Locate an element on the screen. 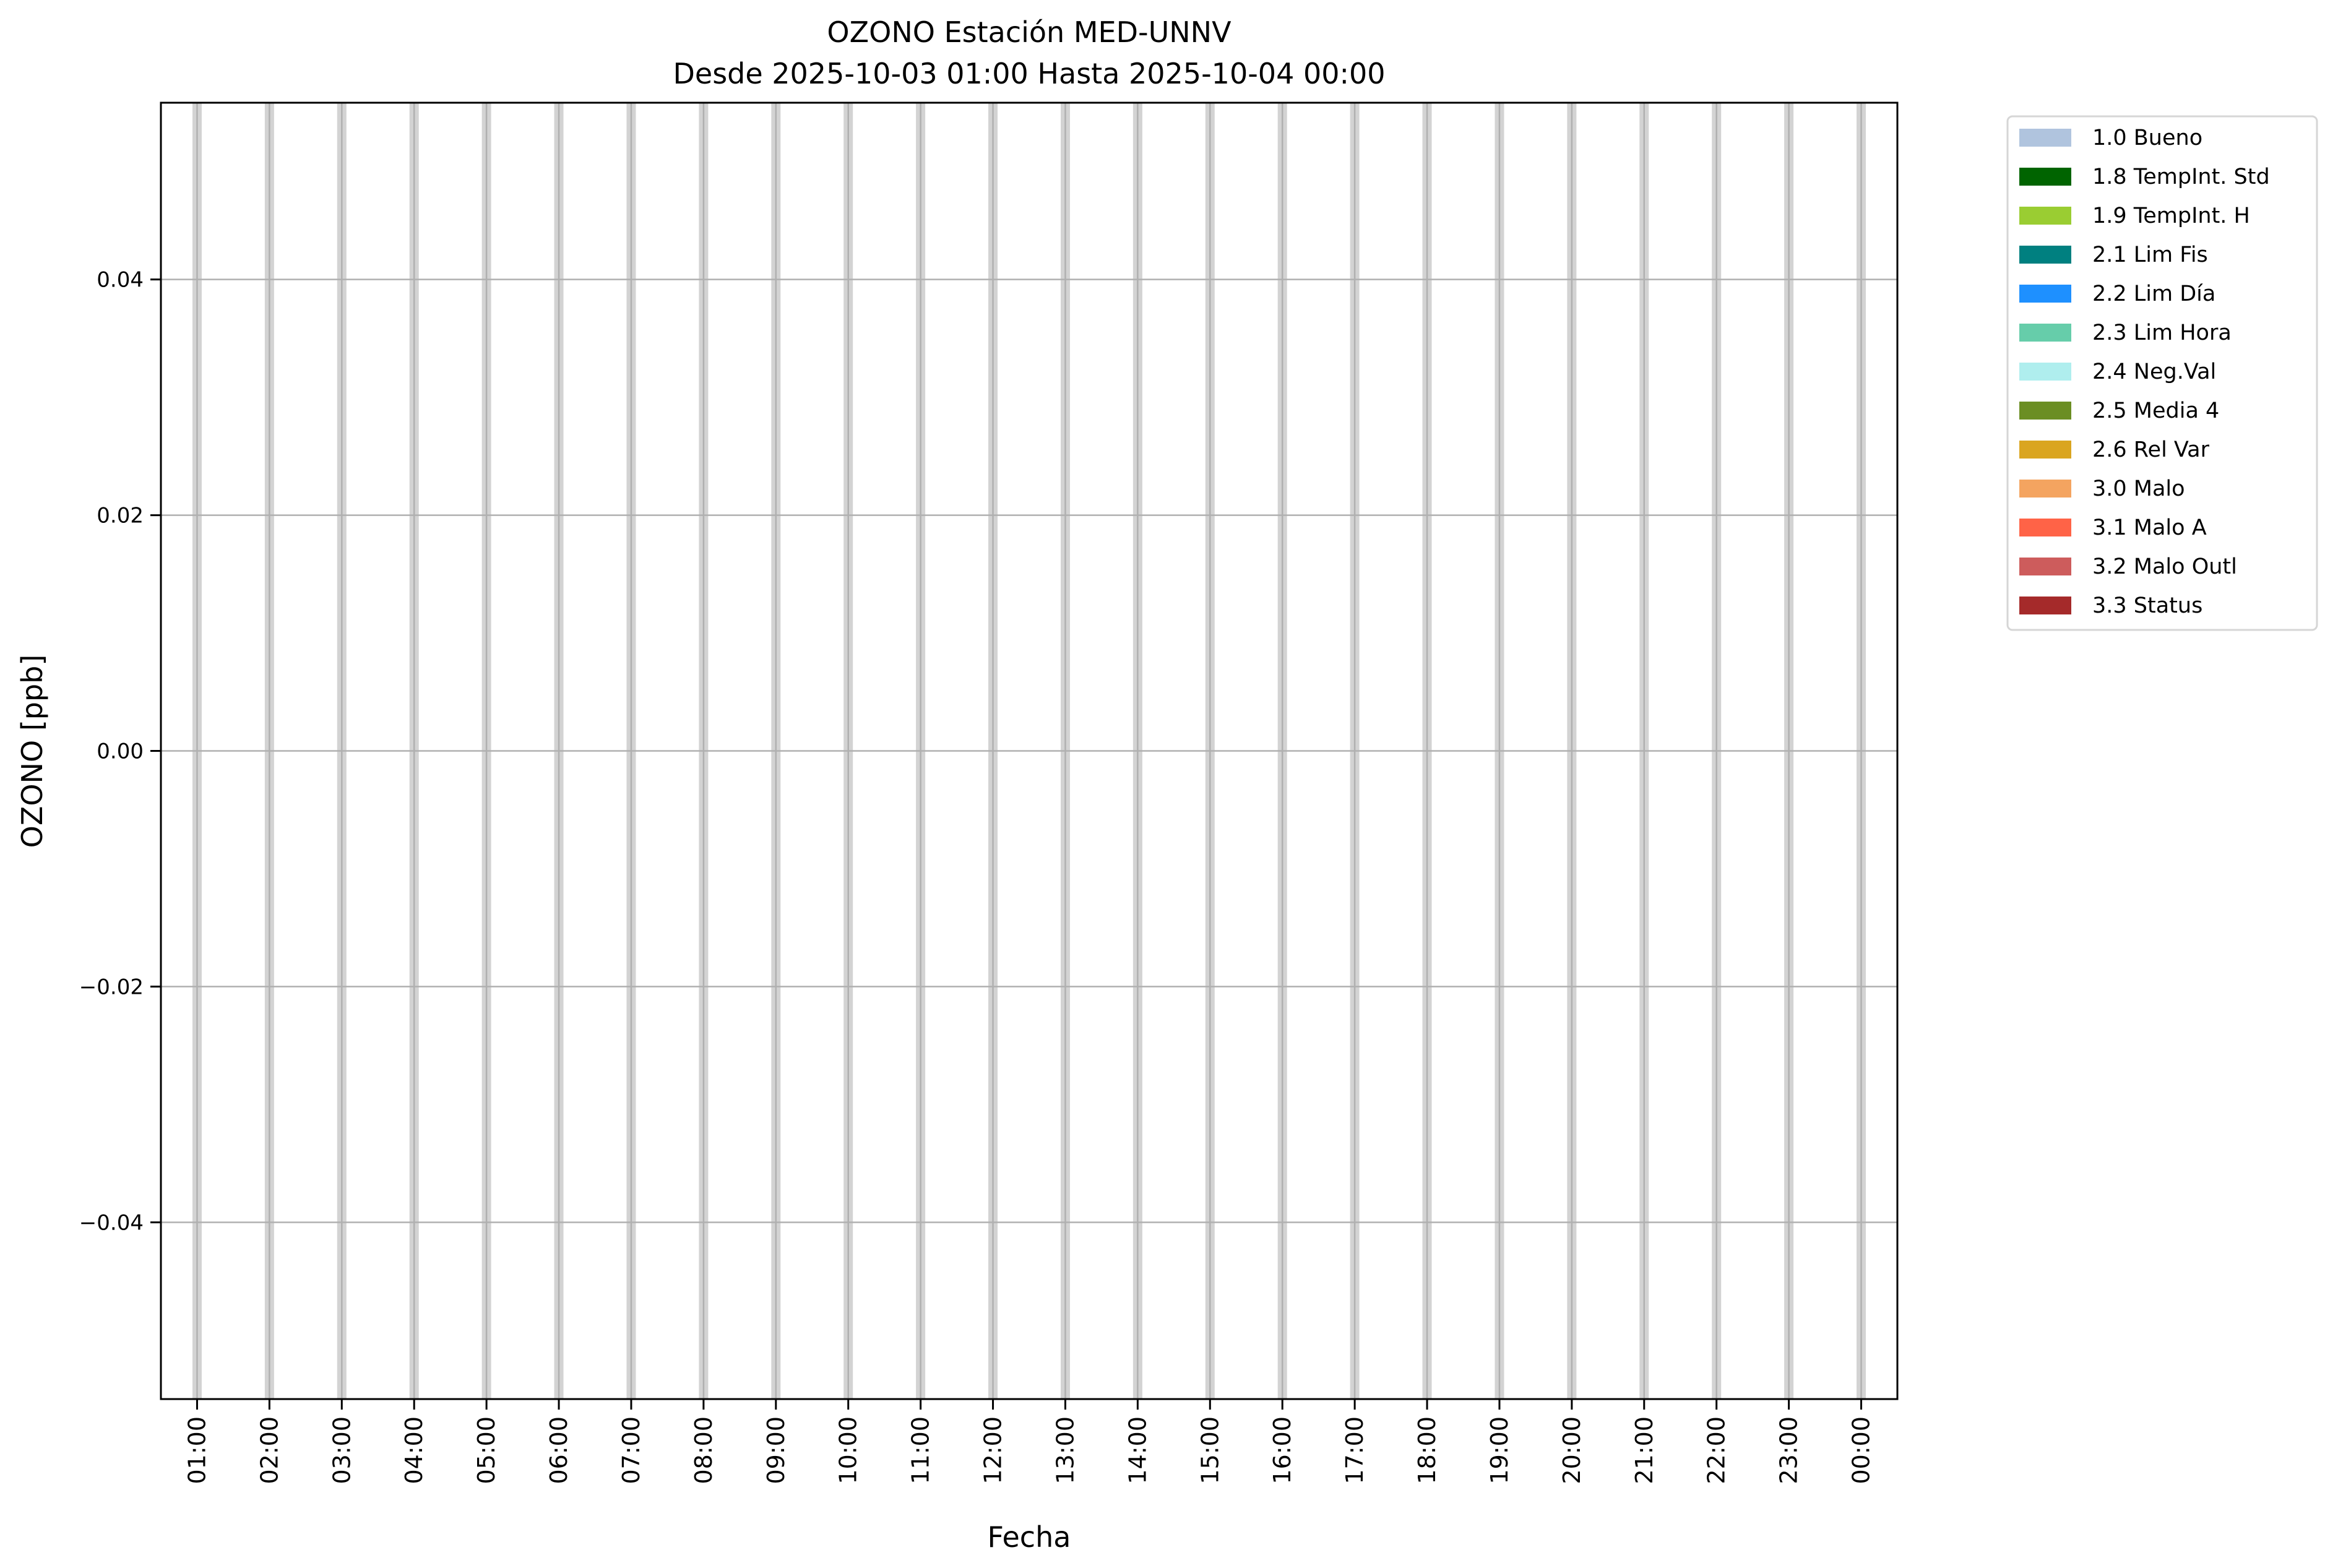  x-axis-label: Fecha is located at coordinates (1029, 1537).